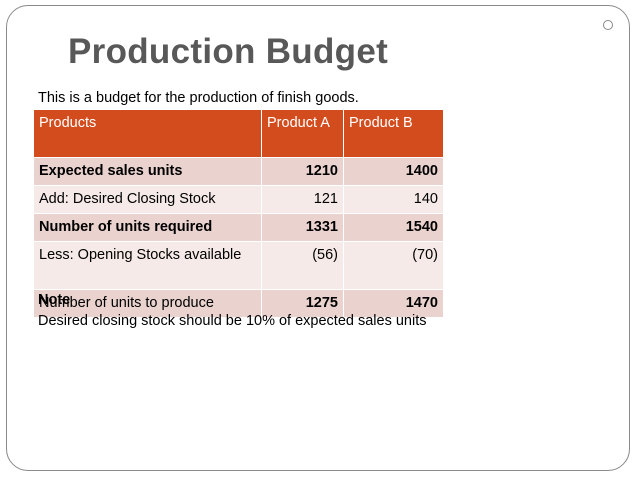 The height and width of the screenshot is (479, 638). What do you see at coordinates (302, 227) in the screenshot?
I see `row-value-a: 1331` at bounding box center [302, 227].